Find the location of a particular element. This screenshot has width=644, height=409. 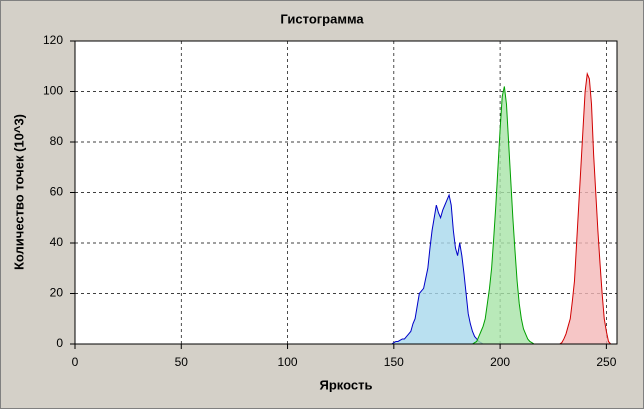

y-tick-label: 120 is located at coordinates (53, 40).